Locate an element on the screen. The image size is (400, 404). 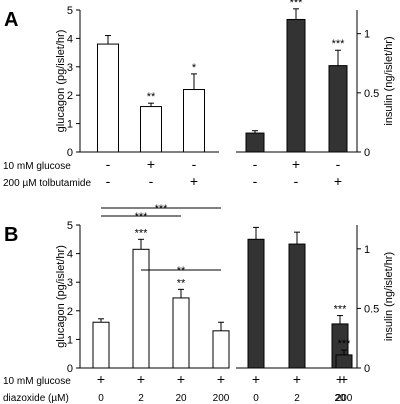
condition-value-right: 2 is located at coordinates (297, 398).